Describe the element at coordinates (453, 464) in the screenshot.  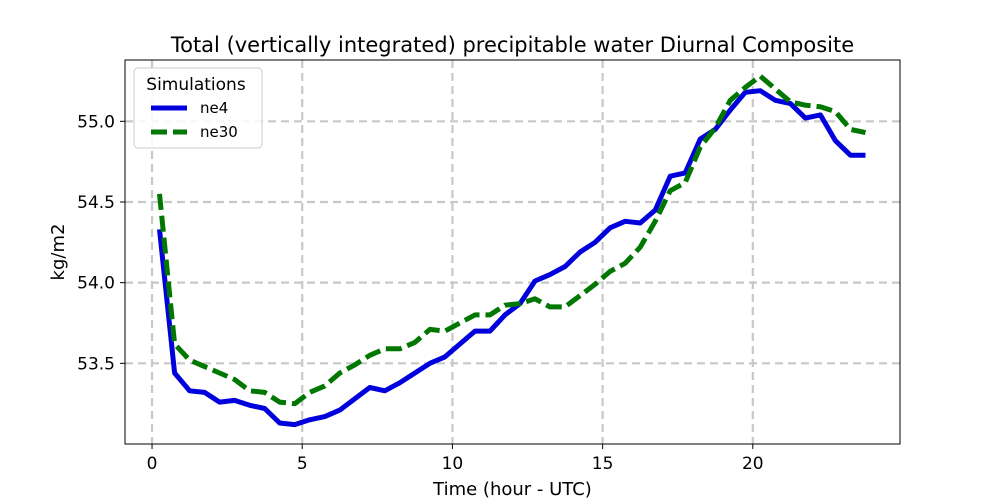
I see `x-tick-label: 10` at that location.